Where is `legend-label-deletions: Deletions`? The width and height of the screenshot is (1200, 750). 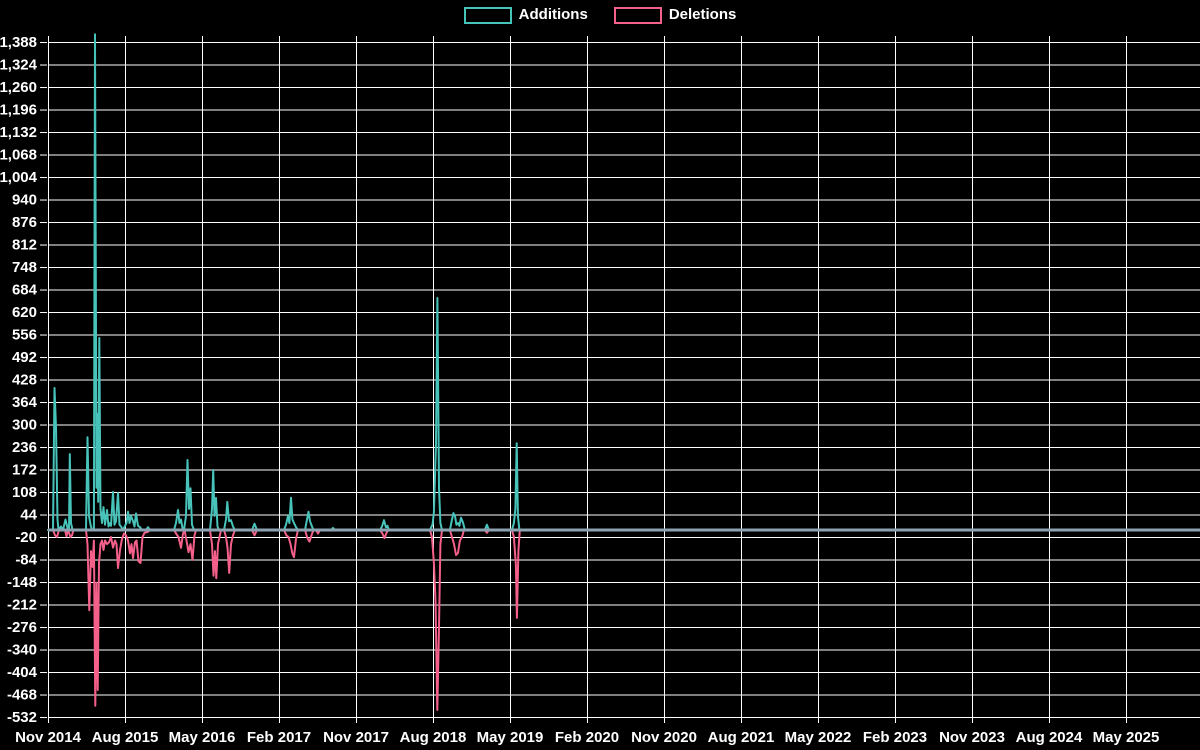
legend-label-deletions: Deletions is located at coordinates (702, 14).